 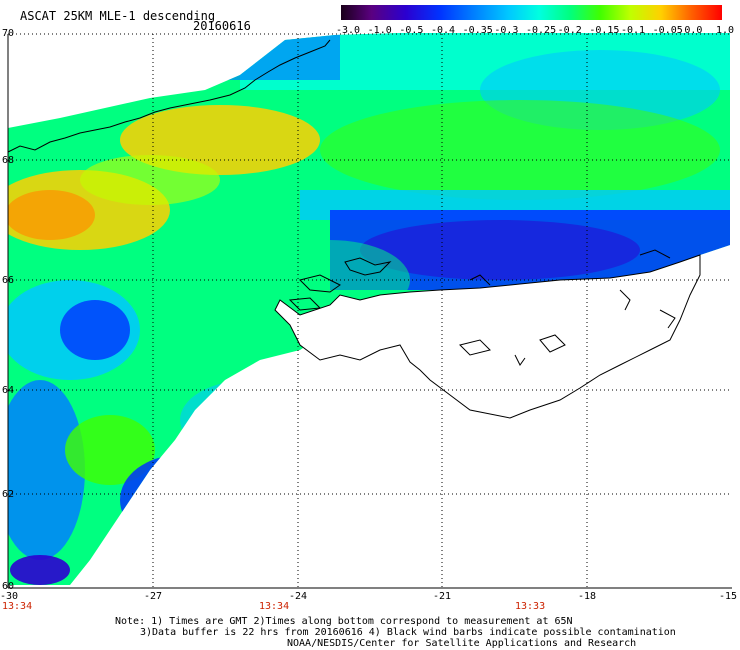 I want to click on colorbar-label: -0.05, so click(x=667, y=30).